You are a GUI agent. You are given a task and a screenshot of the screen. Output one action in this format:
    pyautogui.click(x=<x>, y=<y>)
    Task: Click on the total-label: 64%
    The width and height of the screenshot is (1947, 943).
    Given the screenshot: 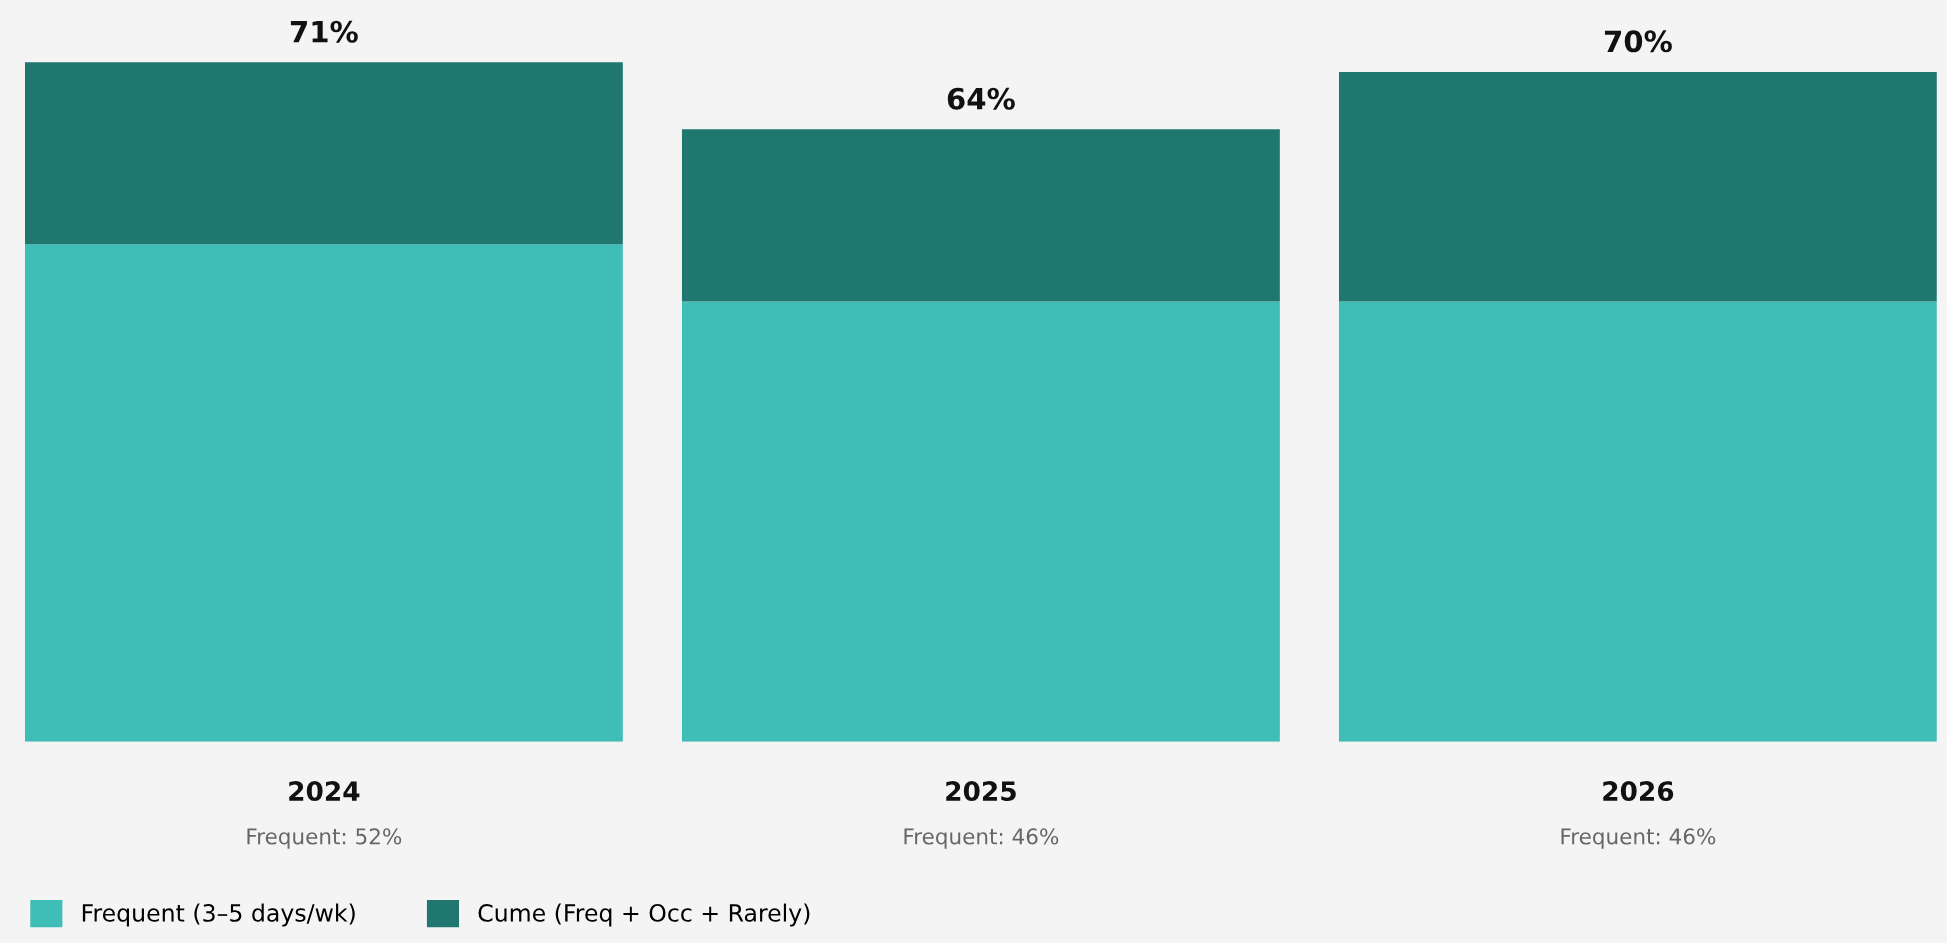 What is the action you would take?
    pyautogui.click(x=981, y=98)
    